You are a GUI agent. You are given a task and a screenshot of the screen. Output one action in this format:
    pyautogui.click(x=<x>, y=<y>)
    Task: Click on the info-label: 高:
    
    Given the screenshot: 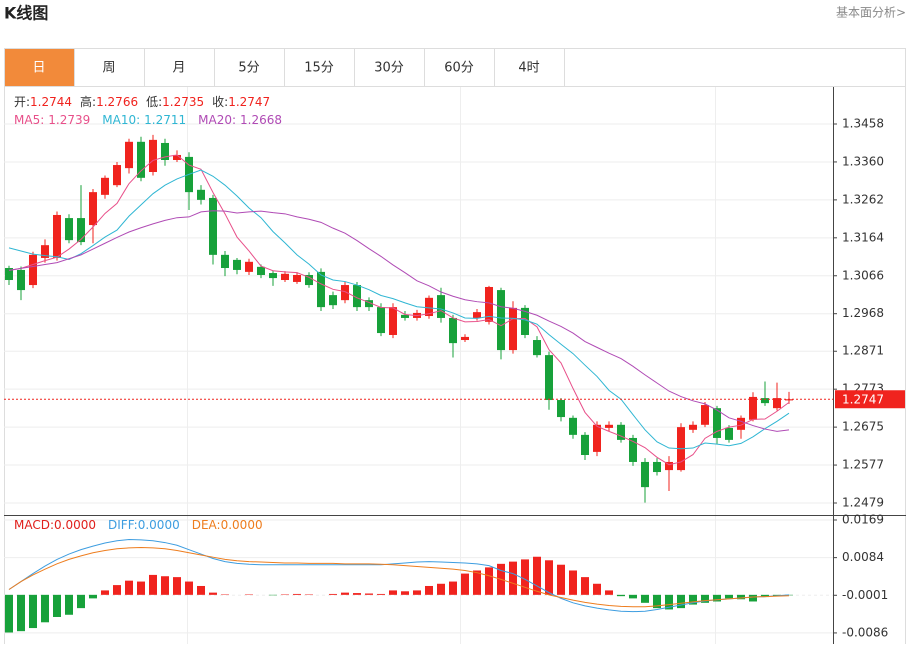 What is the action you would take?
    pyautogui.click(x=88, y=101)
    